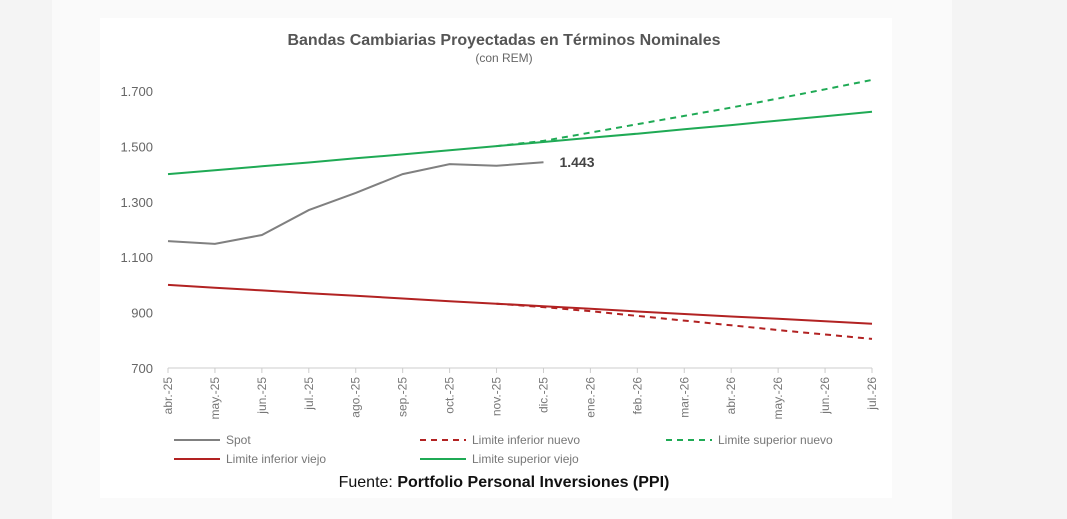 The image size is (1067, 519). What do you see at coordinates (355, 203) in the screenshot?
I see `series-line-spot` at bounding box center [355, 203].